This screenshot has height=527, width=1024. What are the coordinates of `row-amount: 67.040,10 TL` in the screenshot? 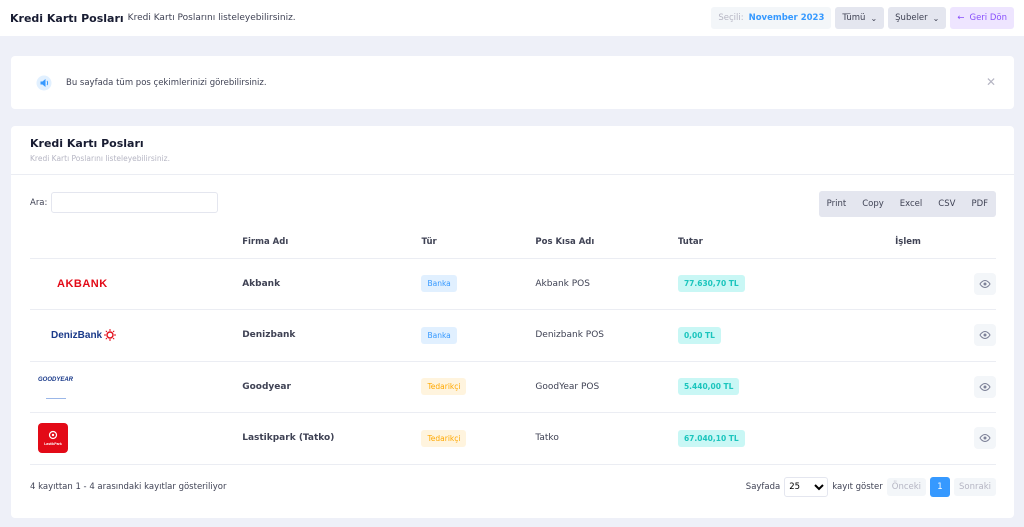 It's located at (748, 438).